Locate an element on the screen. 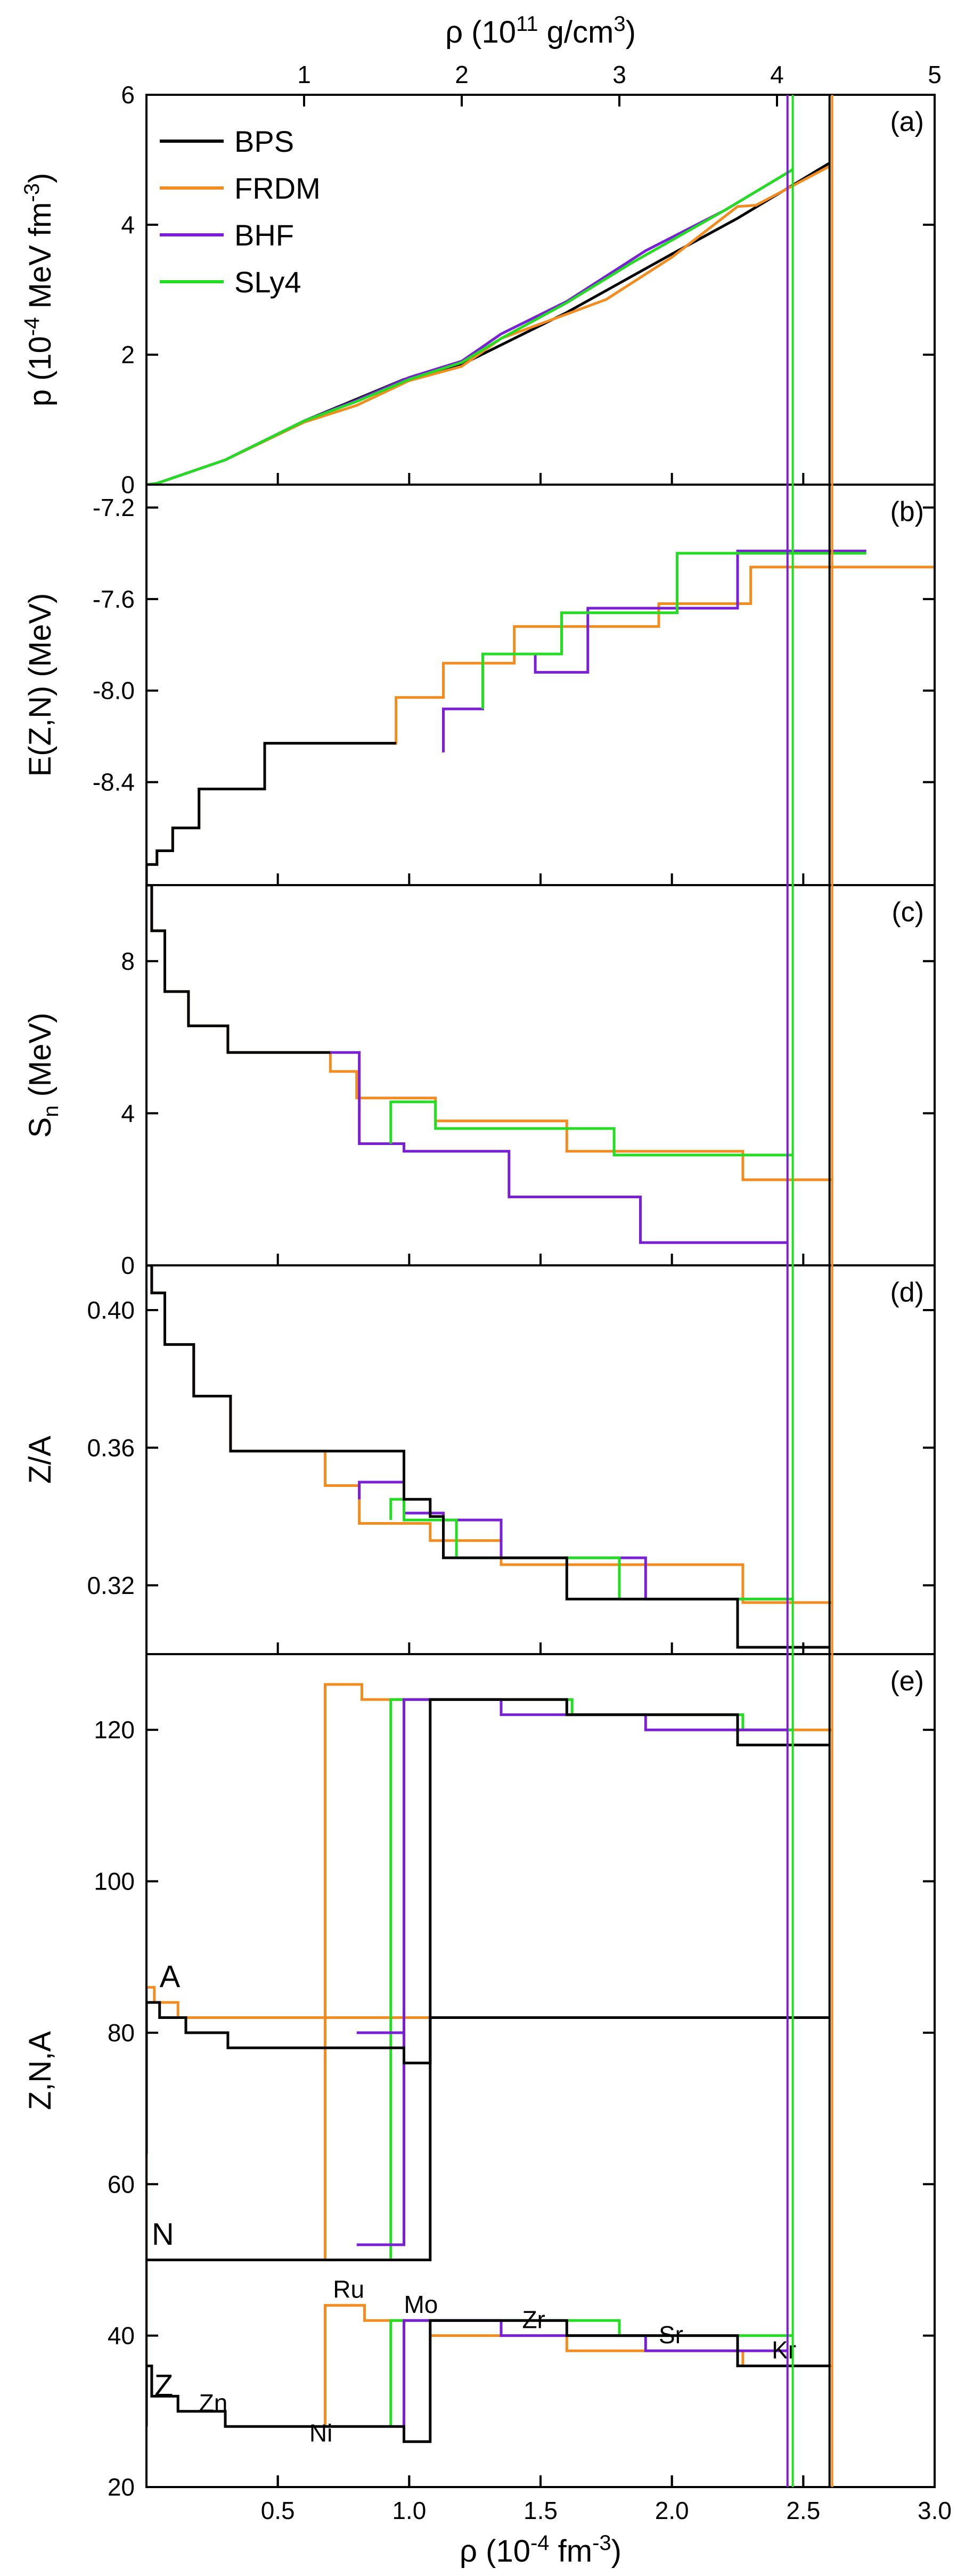 The height and width of the screenshot is (2576, 957). y-axis-label-main-d: Z/A is located at coordinates (40, 1460).